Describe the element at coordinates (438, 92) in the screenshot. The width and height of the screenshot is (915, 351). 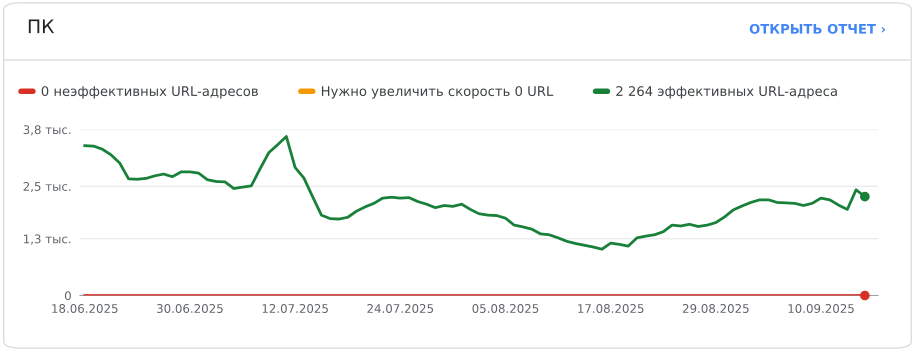
I see `legend-label: Нужно увеличить скорость 0 URL` at that location.